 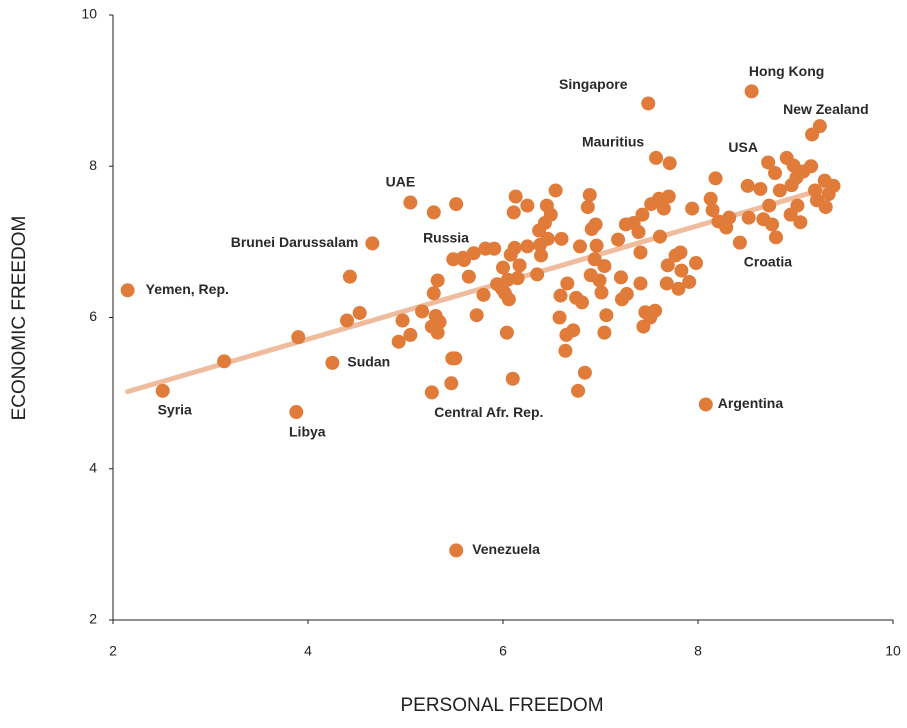 I want to click on annotation: Singapore, so click(x=593, y=84).